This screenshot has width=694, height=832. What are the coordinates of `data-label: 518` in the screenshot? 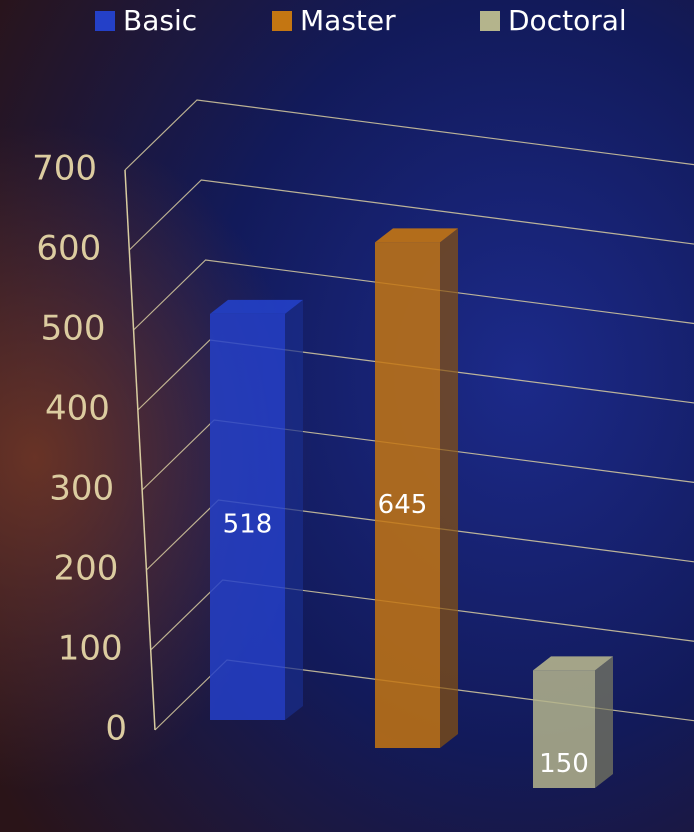 It's located at (248, 525).